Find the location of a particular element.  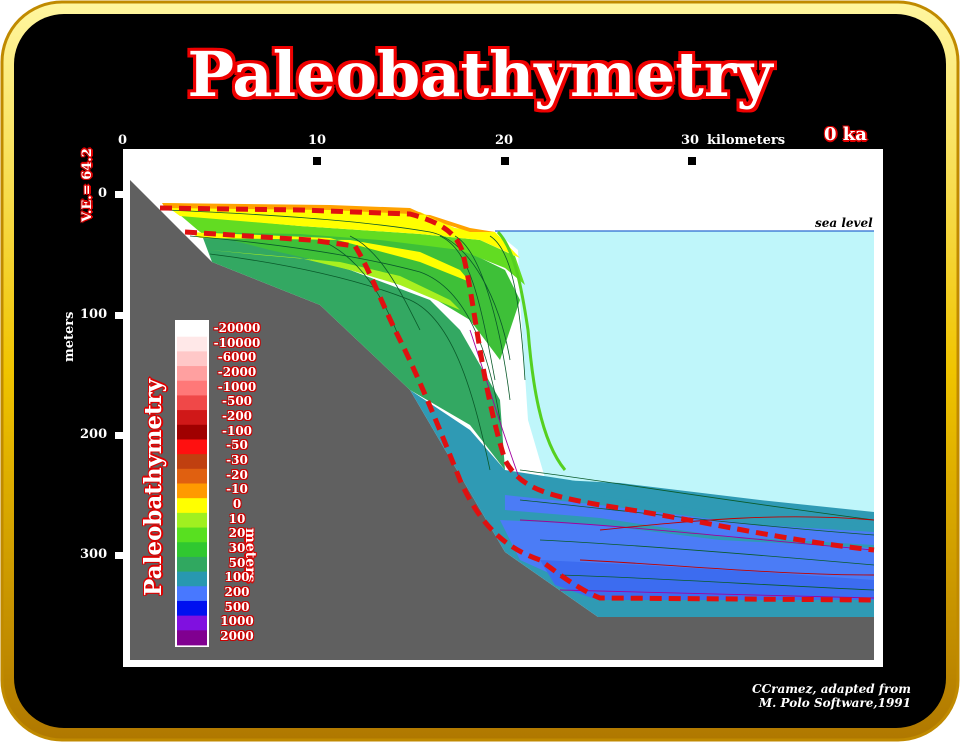

credit-line-2: M. Polo Software,1991 is located at coordinates (834, 703).